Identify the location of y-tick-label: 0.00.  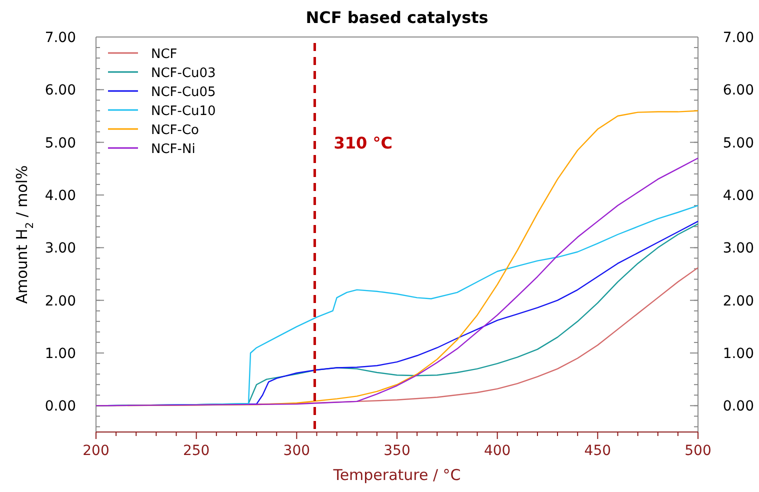
(60, 406).